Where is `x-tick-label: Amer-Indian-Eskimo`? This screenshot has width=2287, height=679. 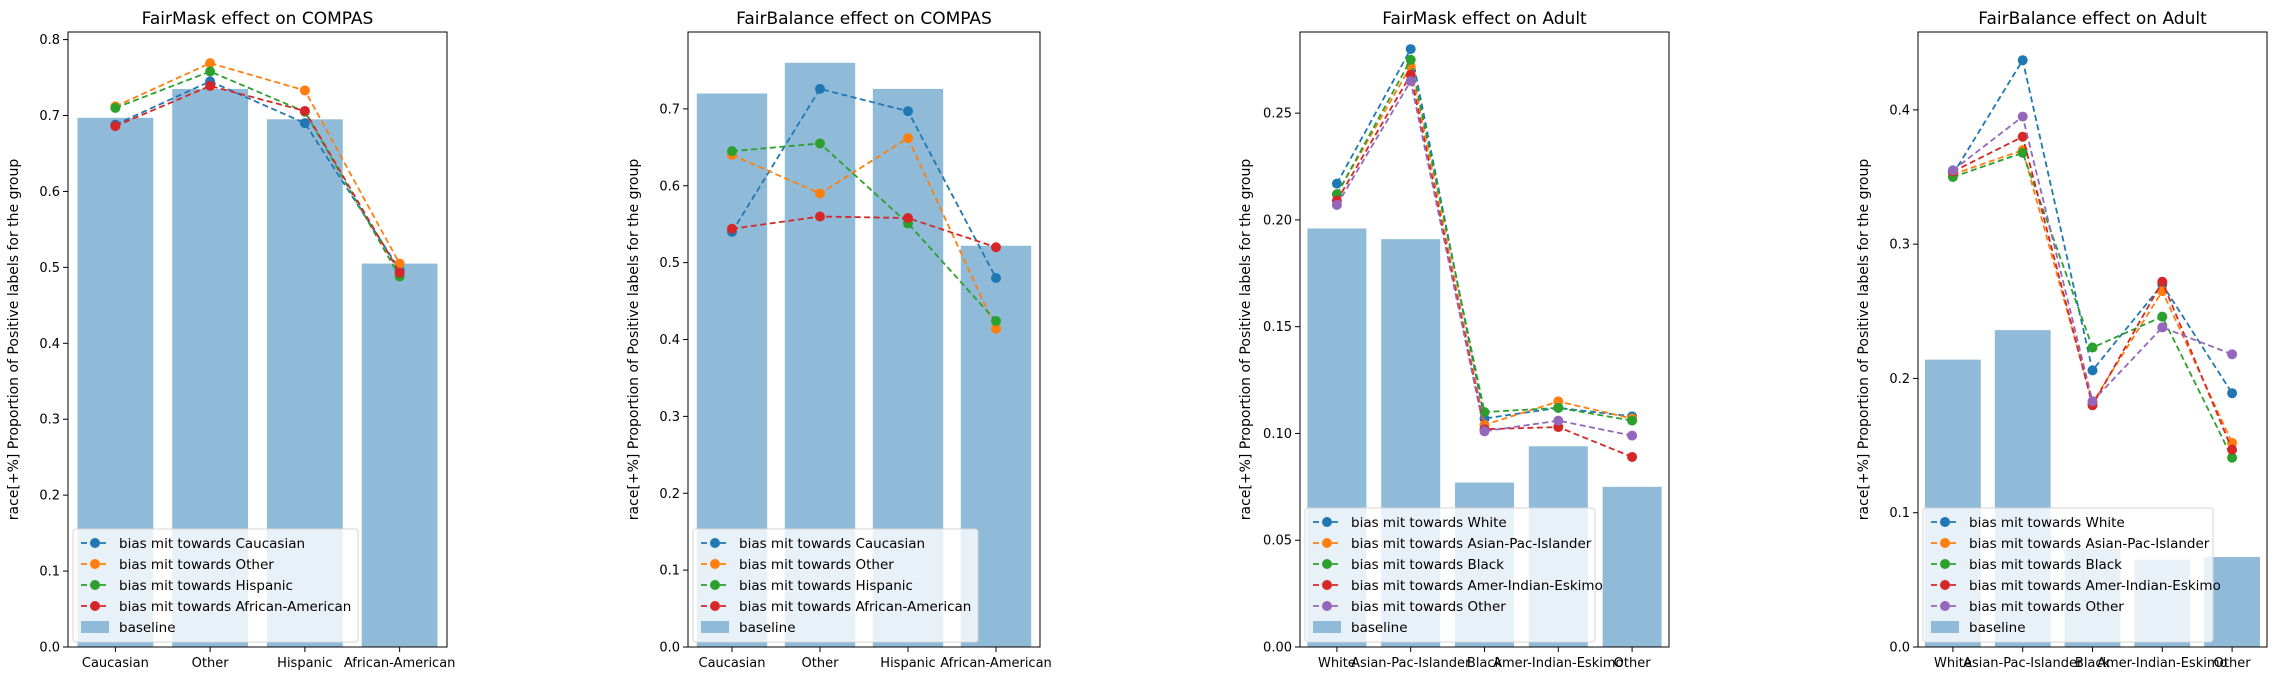
x-tick-label: Amer-Indian-Eskimo is located at coordinates (1558, 663).